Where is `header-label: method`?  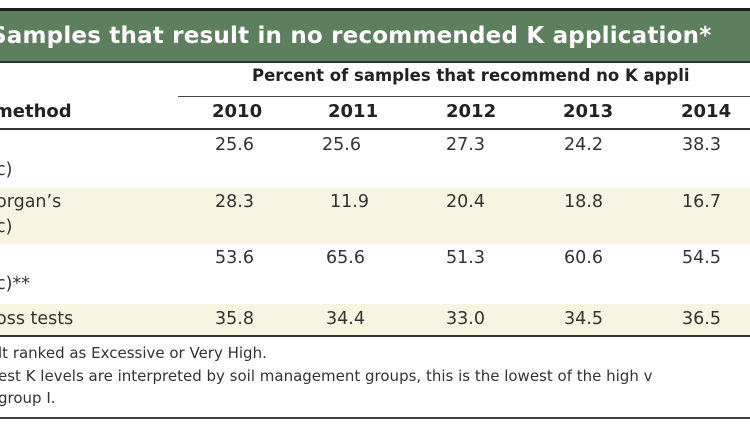
header-label: method is located at coordinates (36, 111).